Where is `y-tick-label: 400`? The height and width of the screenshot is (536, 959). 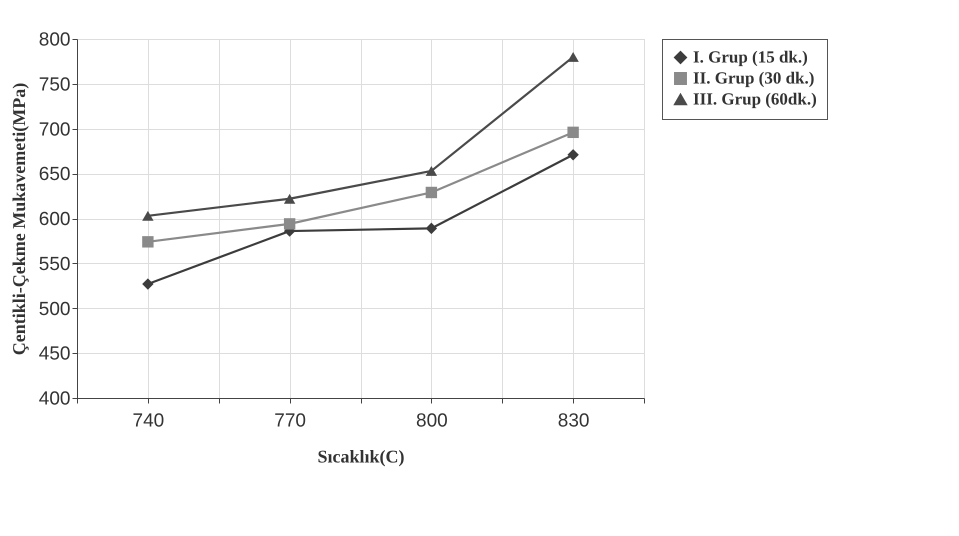 y-tick-label: 400 is located at coordinates (54, 399).